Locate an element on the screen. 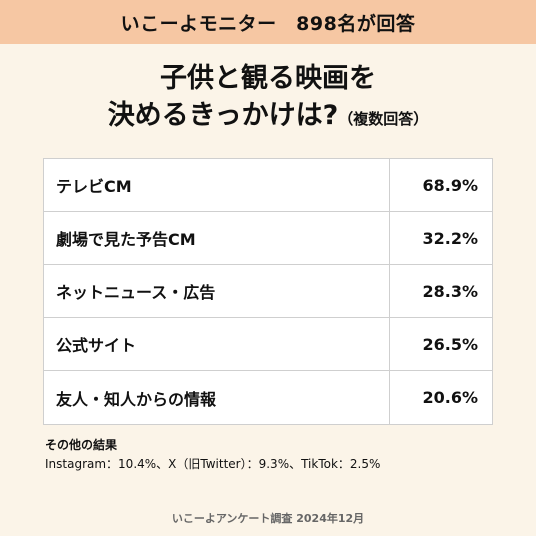 The image size is (536, 536). table-row: テレビCM 68.9% is located at coordinates (268, 185).